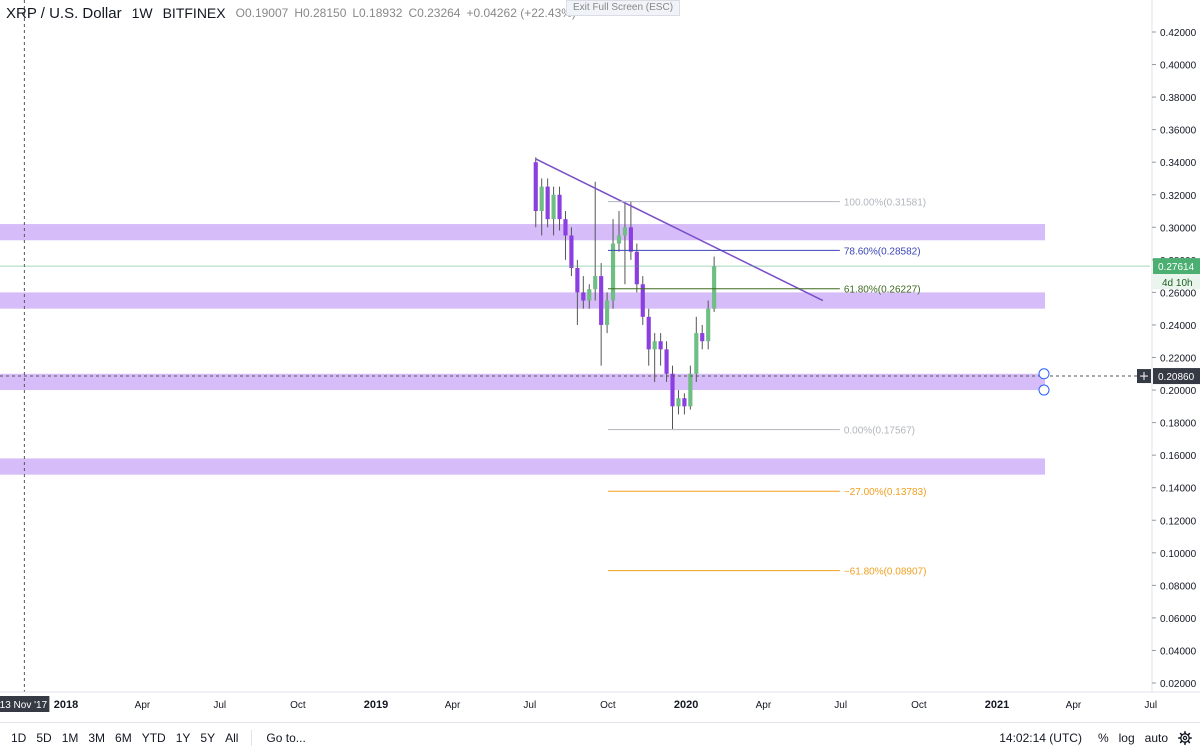 This screenshot has width=1200, height=752. Describe the element at coordinates (262, 13) in the screenshot. I see `open-value: O0.19007` at that location.